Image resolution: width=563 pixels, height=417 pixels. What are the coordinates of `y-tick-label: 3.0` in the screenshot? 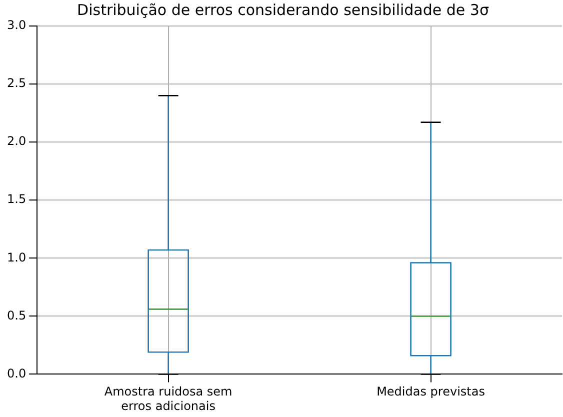 It's located at (16, 25).